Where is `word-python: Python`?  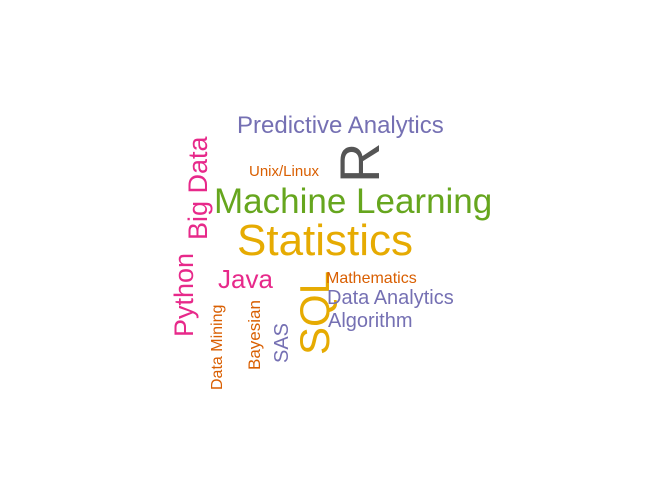 word-python: Python is located at coordinates (184, 294).